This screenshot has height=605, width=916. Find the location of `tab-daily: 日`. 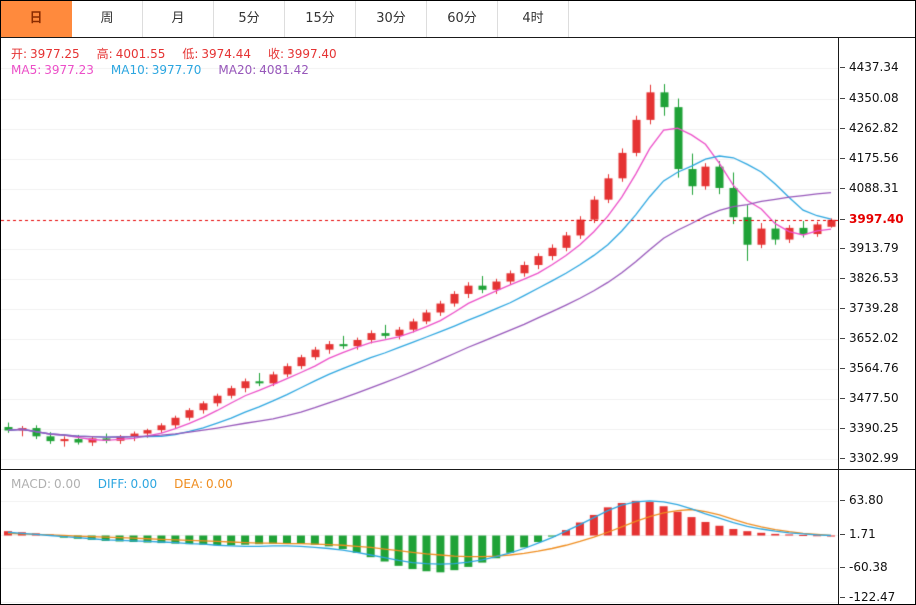

tab-daily: 日 is located at coordinates (36, 19).